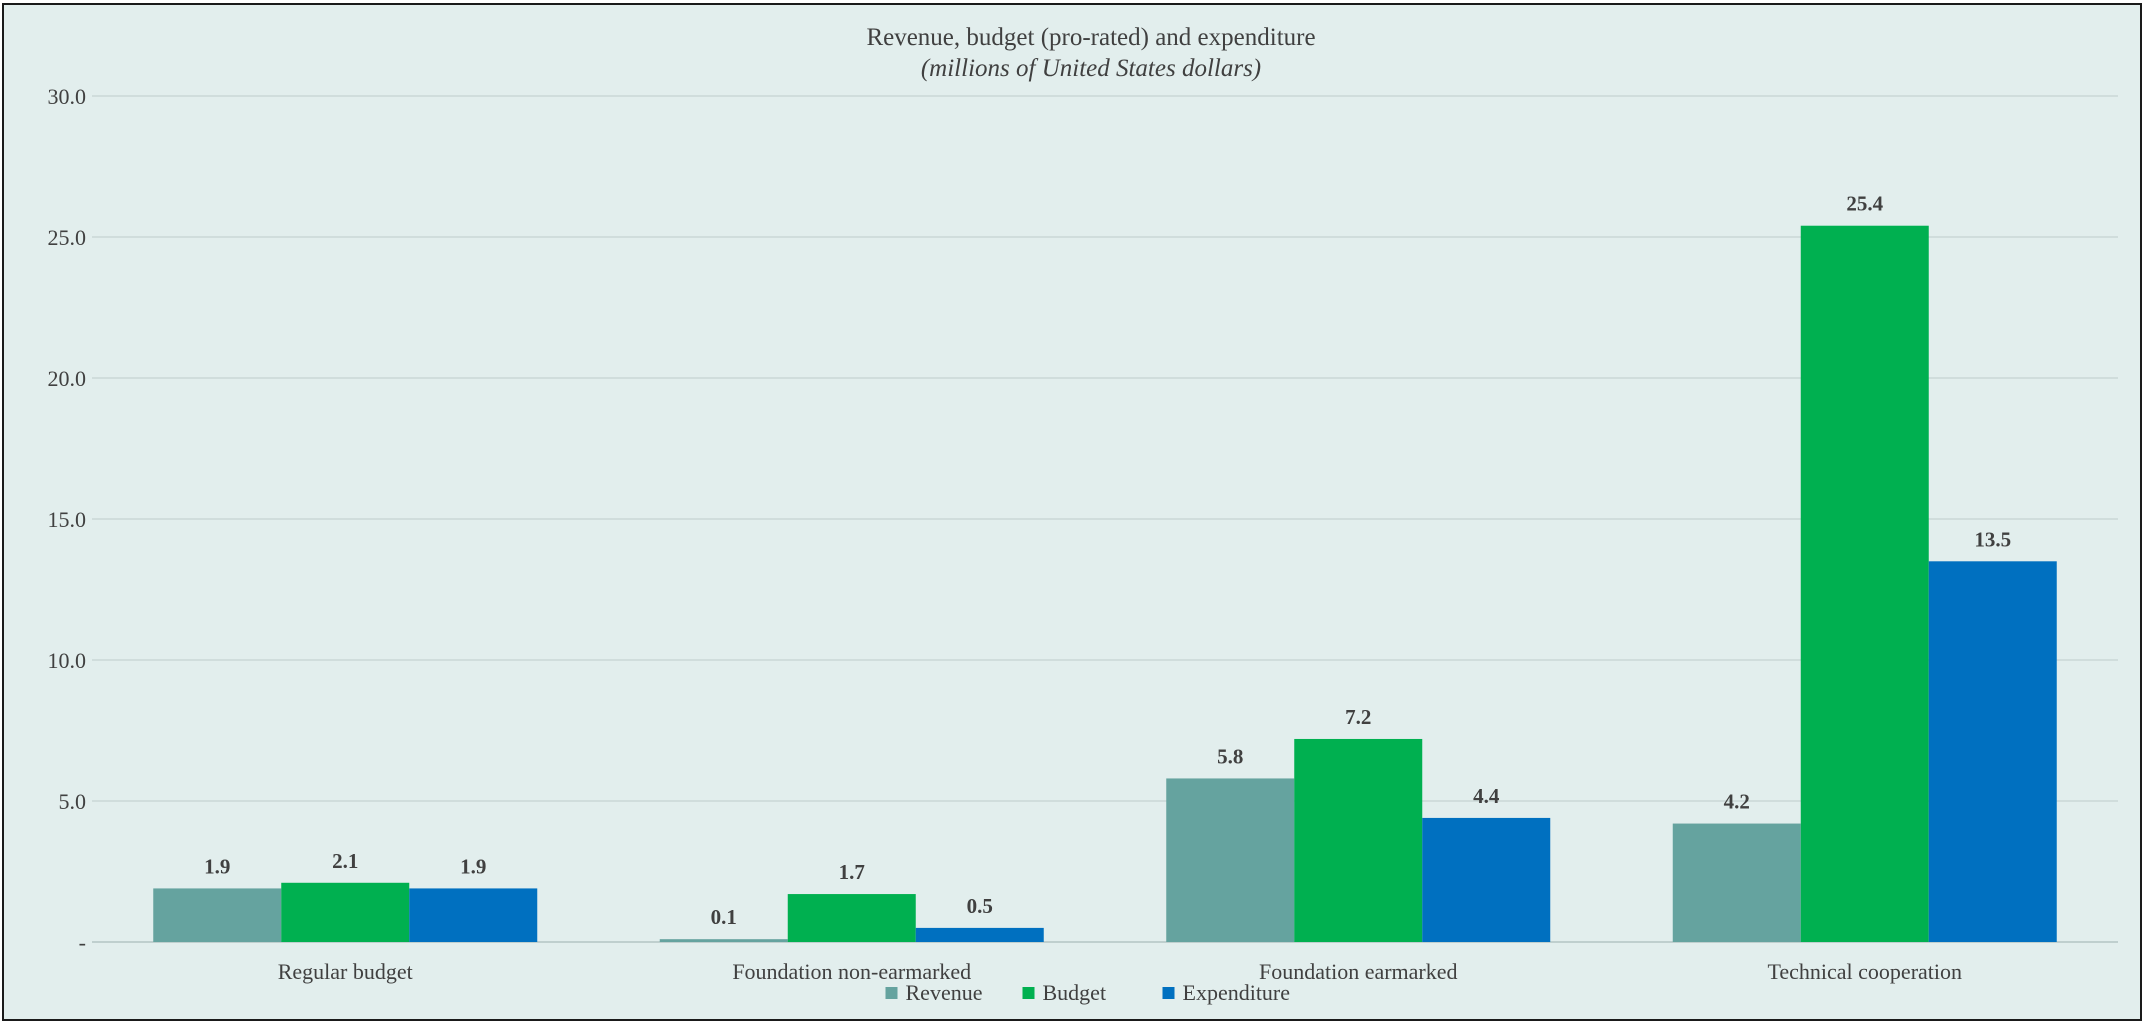  I want to click on data-label: 7.2, so click(1358, 717).